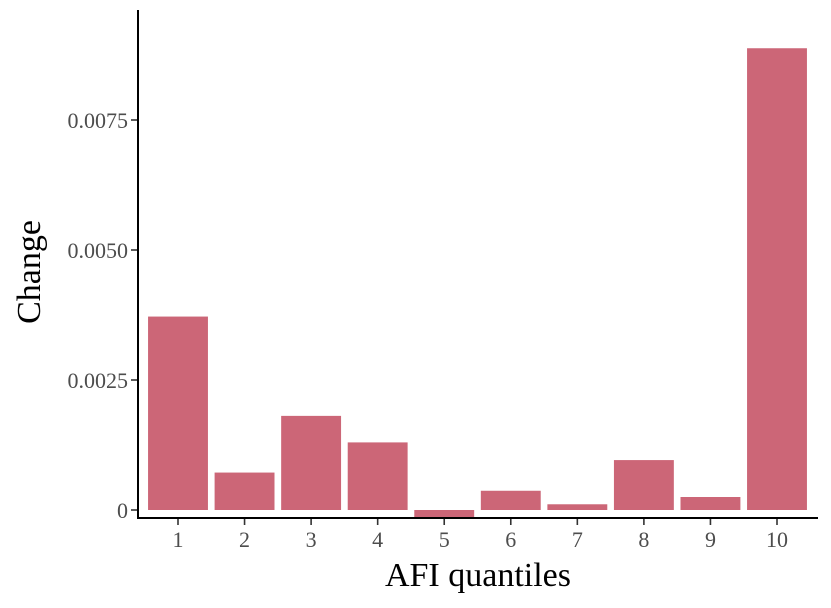 The image size is (831, 608). Describe the element at coordinates (122, 510) in the screenshot. I see `y-tick-label: 0` at that location.